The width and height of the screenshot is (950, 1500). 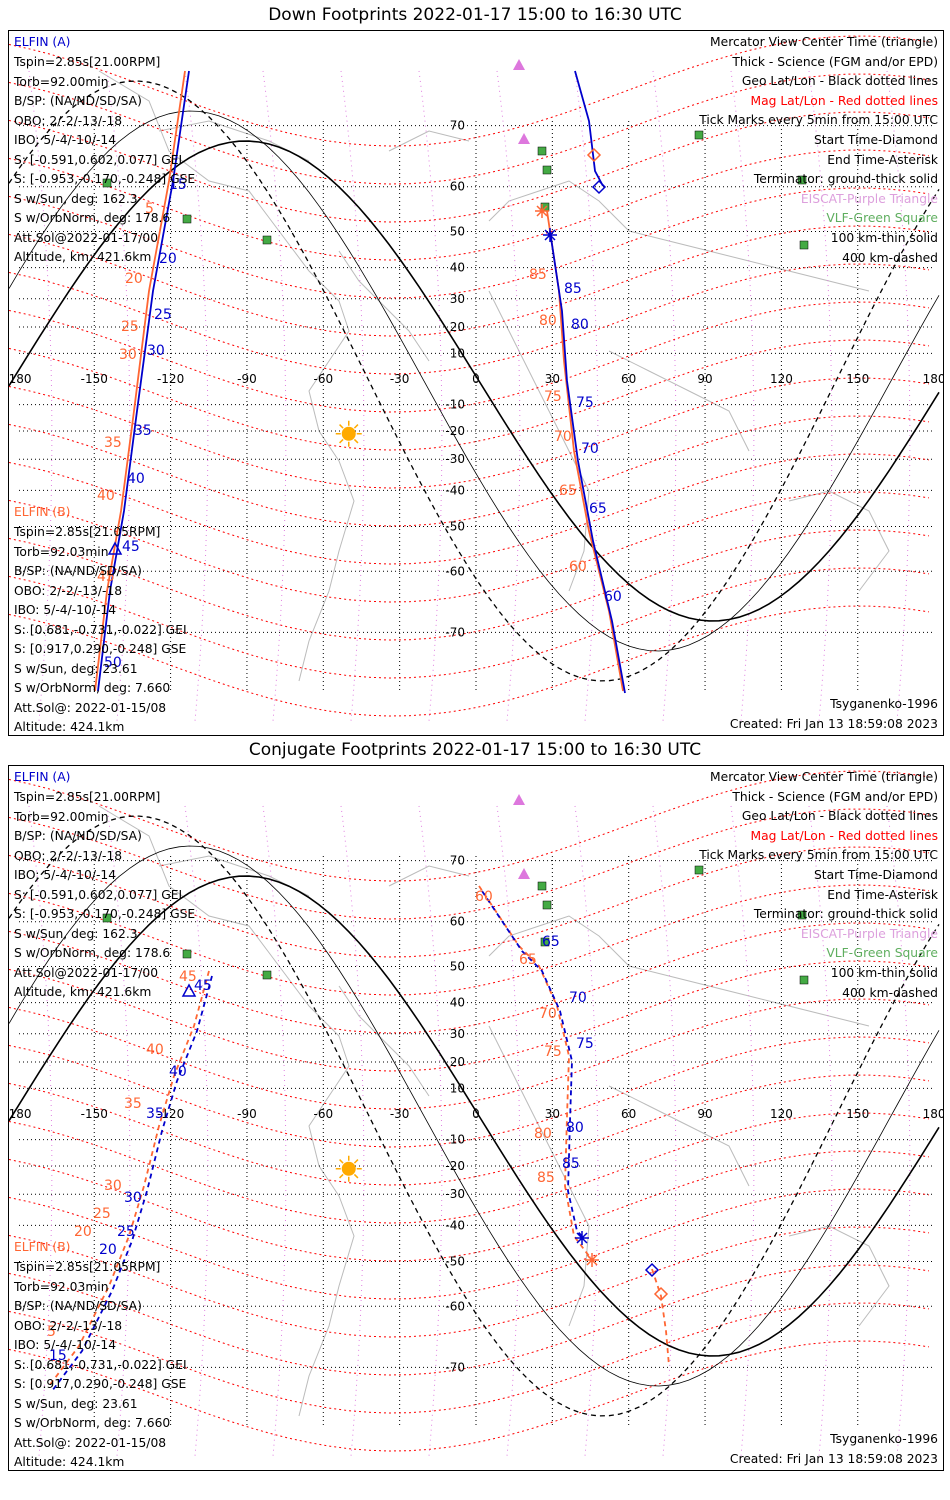 What do you see at coordinates (455, 1367) in the screenshot?
I see `lat-tick-label: -70` at bounding box center [455, 1367].